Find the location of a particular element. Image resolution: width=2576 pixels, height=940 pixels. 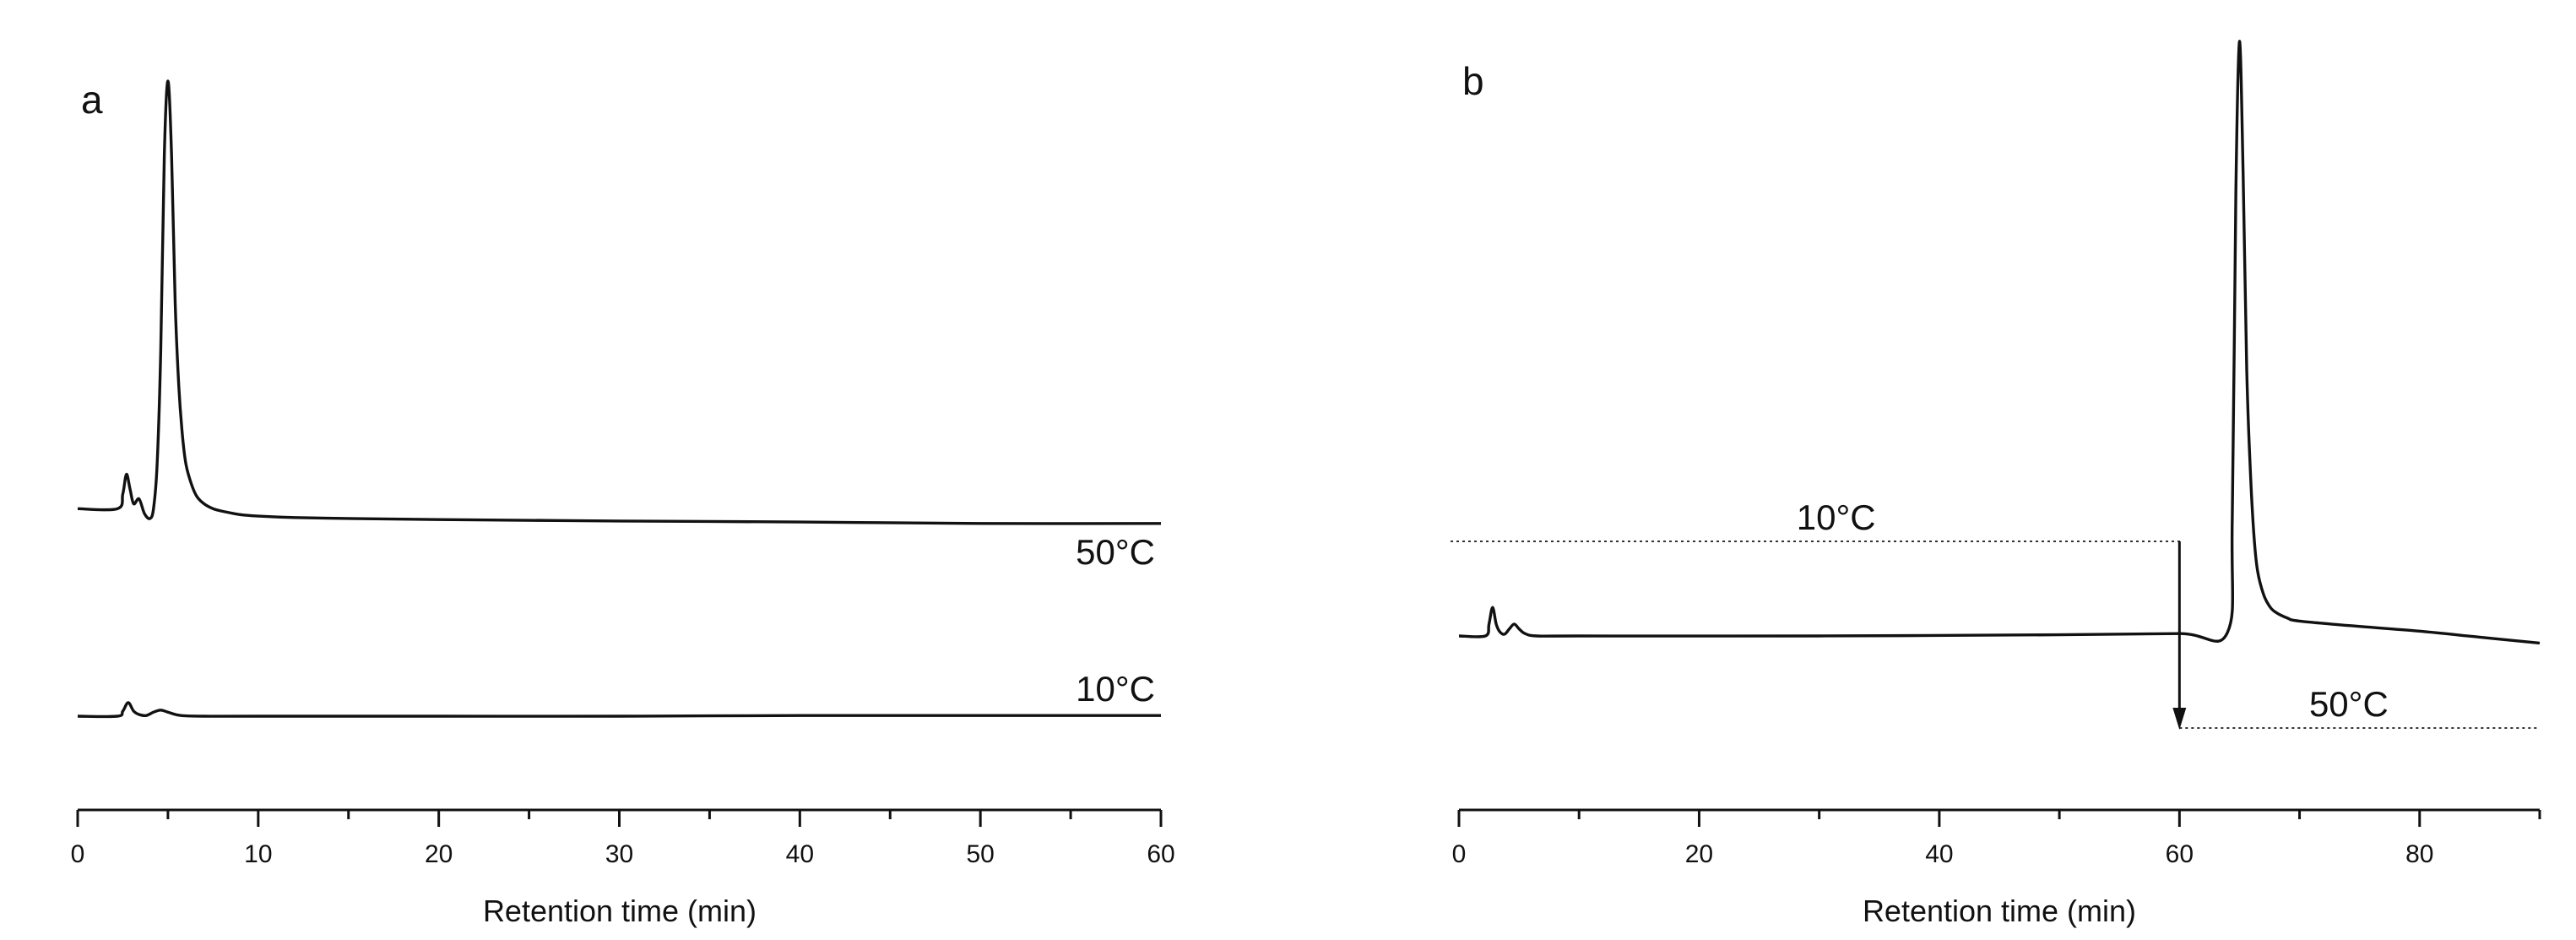

x-tick-label: 50 is located at coordinates (980, 854).